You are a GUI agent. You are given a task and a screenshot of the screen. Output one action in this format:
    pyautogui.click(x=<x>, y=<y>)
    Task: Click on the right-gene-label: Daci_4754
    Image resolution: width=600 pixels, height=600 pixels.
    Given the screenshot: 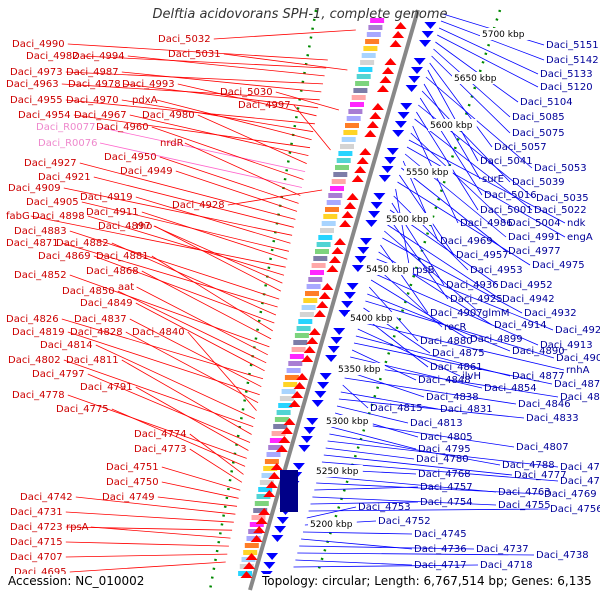 What is the action you would take?
    pyautogui.click(x=446, y=502)
    